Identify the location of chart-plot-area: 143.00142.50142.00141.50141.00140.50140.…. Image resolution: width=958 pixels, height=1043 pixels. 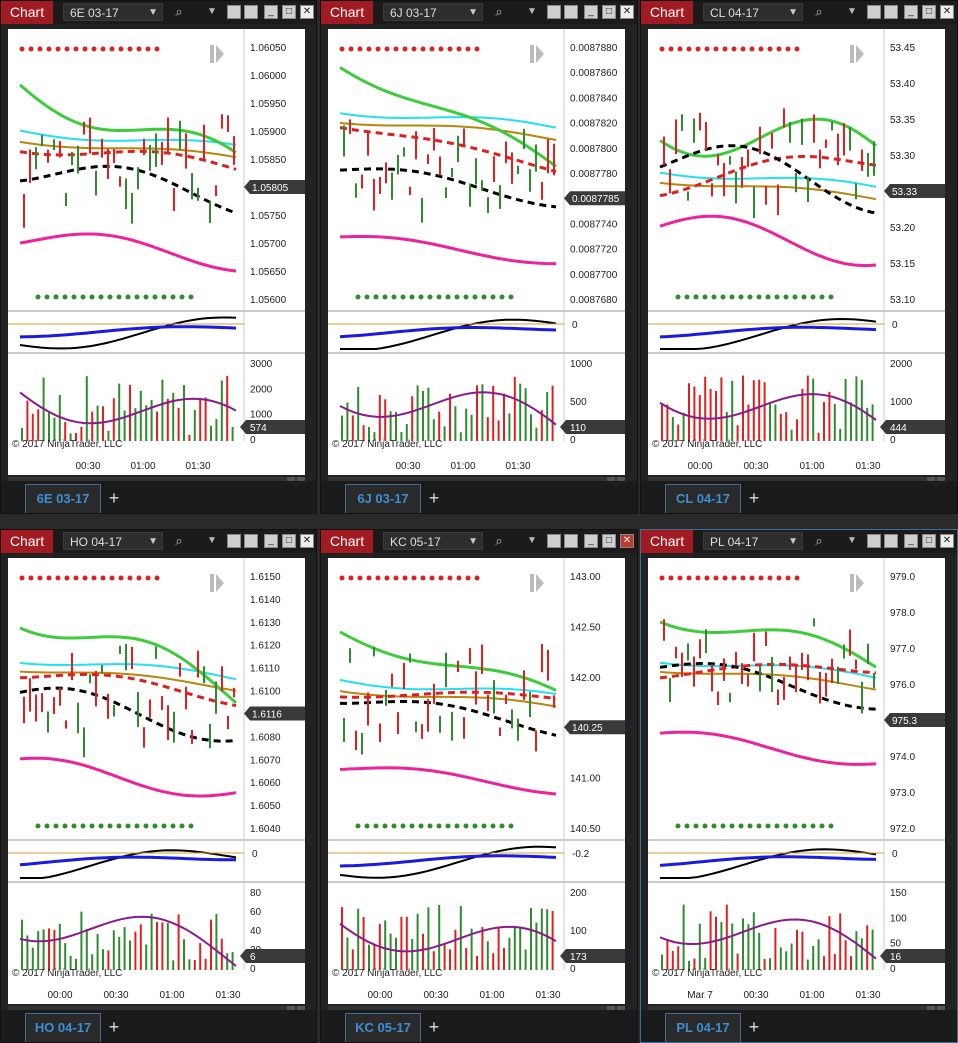
(476, 781).